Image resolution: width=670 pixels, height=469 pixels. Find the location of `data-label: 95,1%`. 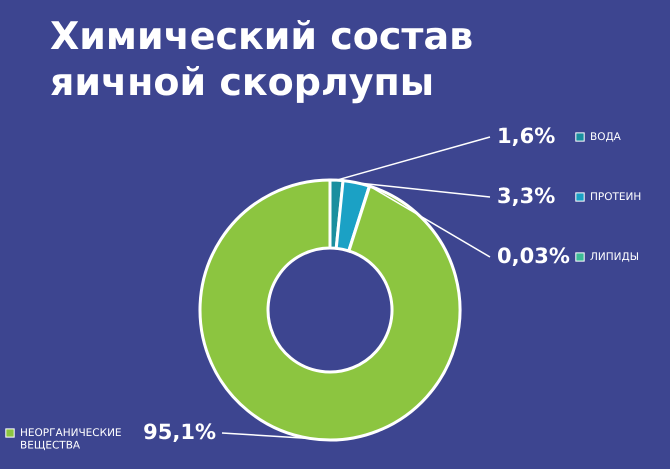

data-label: 95,1% is located at coordinates (179, 432).